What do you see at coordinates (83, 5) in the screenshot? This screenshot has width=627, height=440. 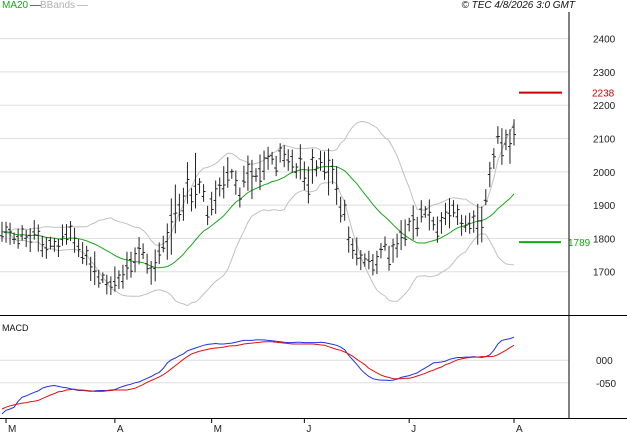 I see `legend-bbands-swatch` at bounding box center [83, 5].